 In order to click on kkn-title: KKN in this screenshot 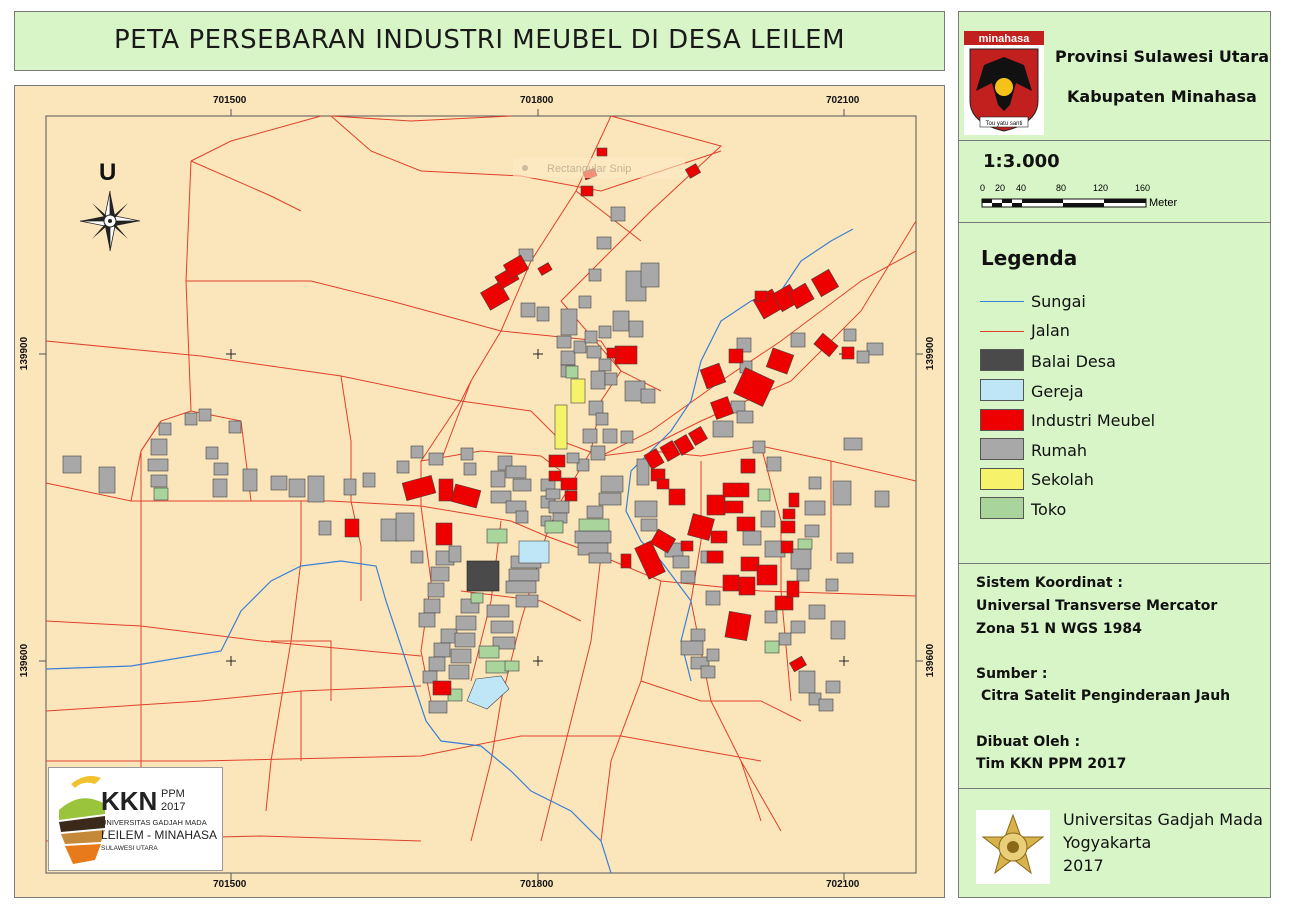, I will do `click(129, 801)`.